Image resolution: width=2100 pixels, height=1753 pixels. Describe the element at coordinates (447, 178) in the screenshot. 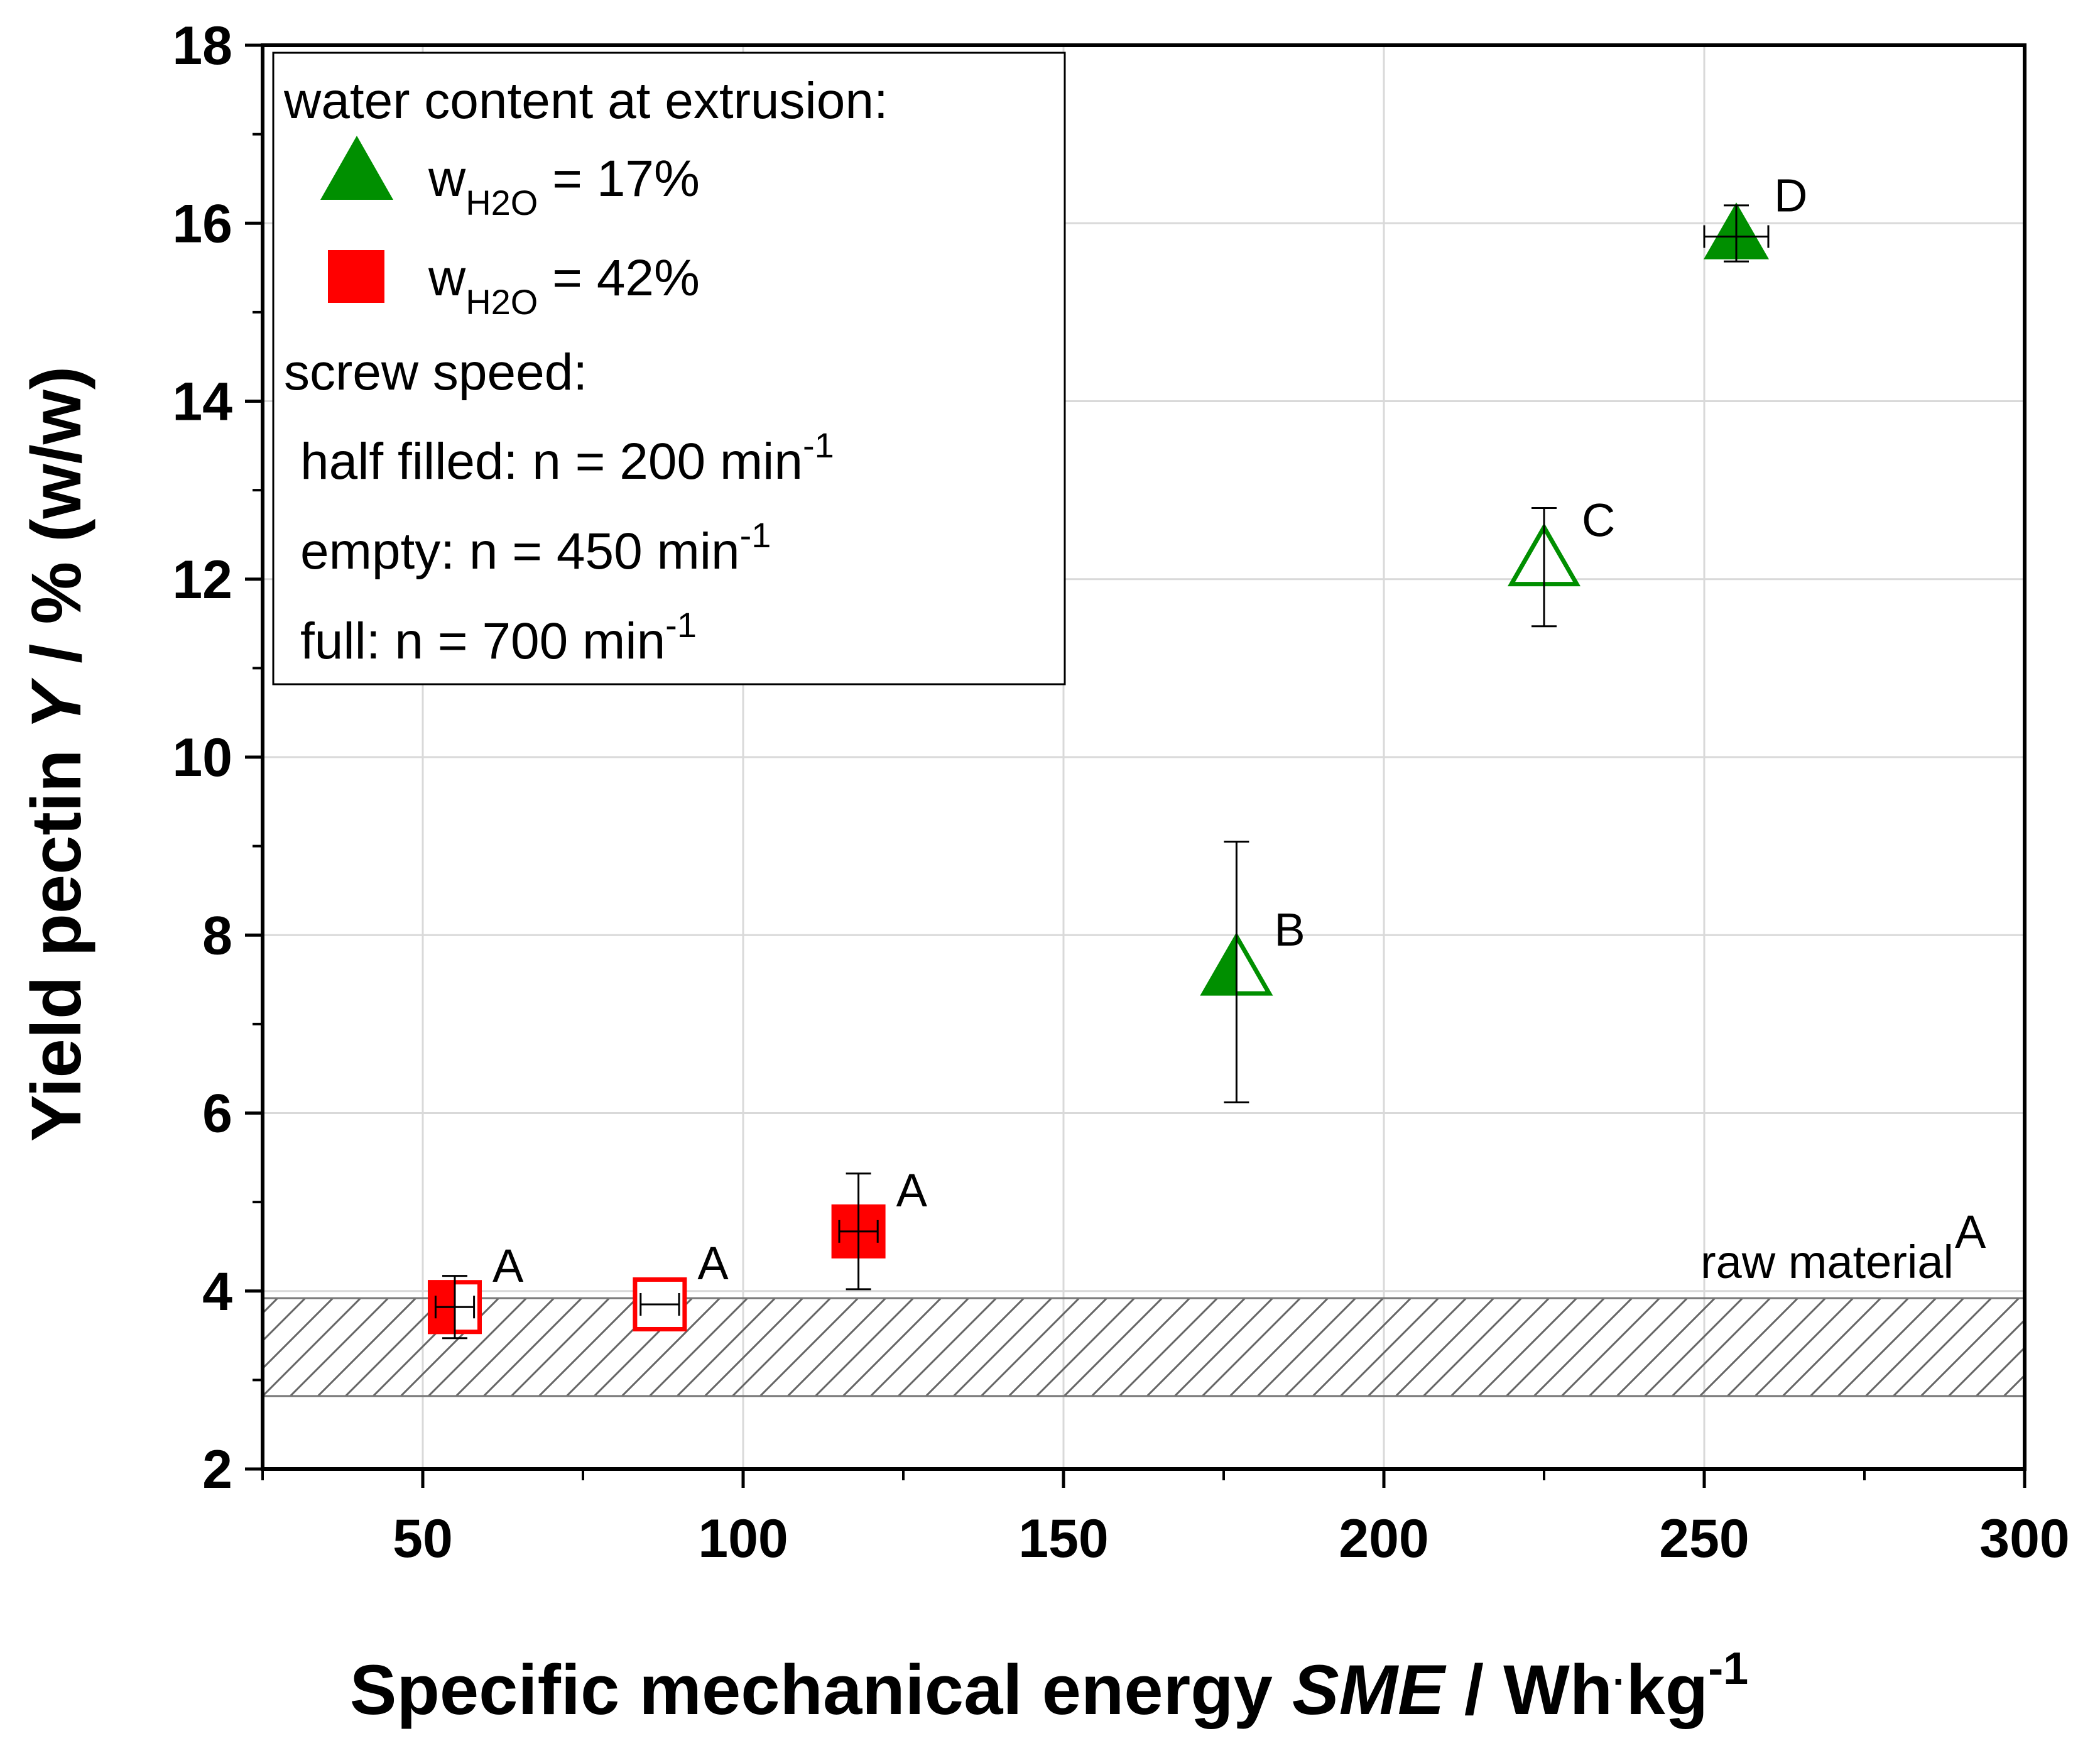

I see `legend-entry-17-prefix: w` at that location.